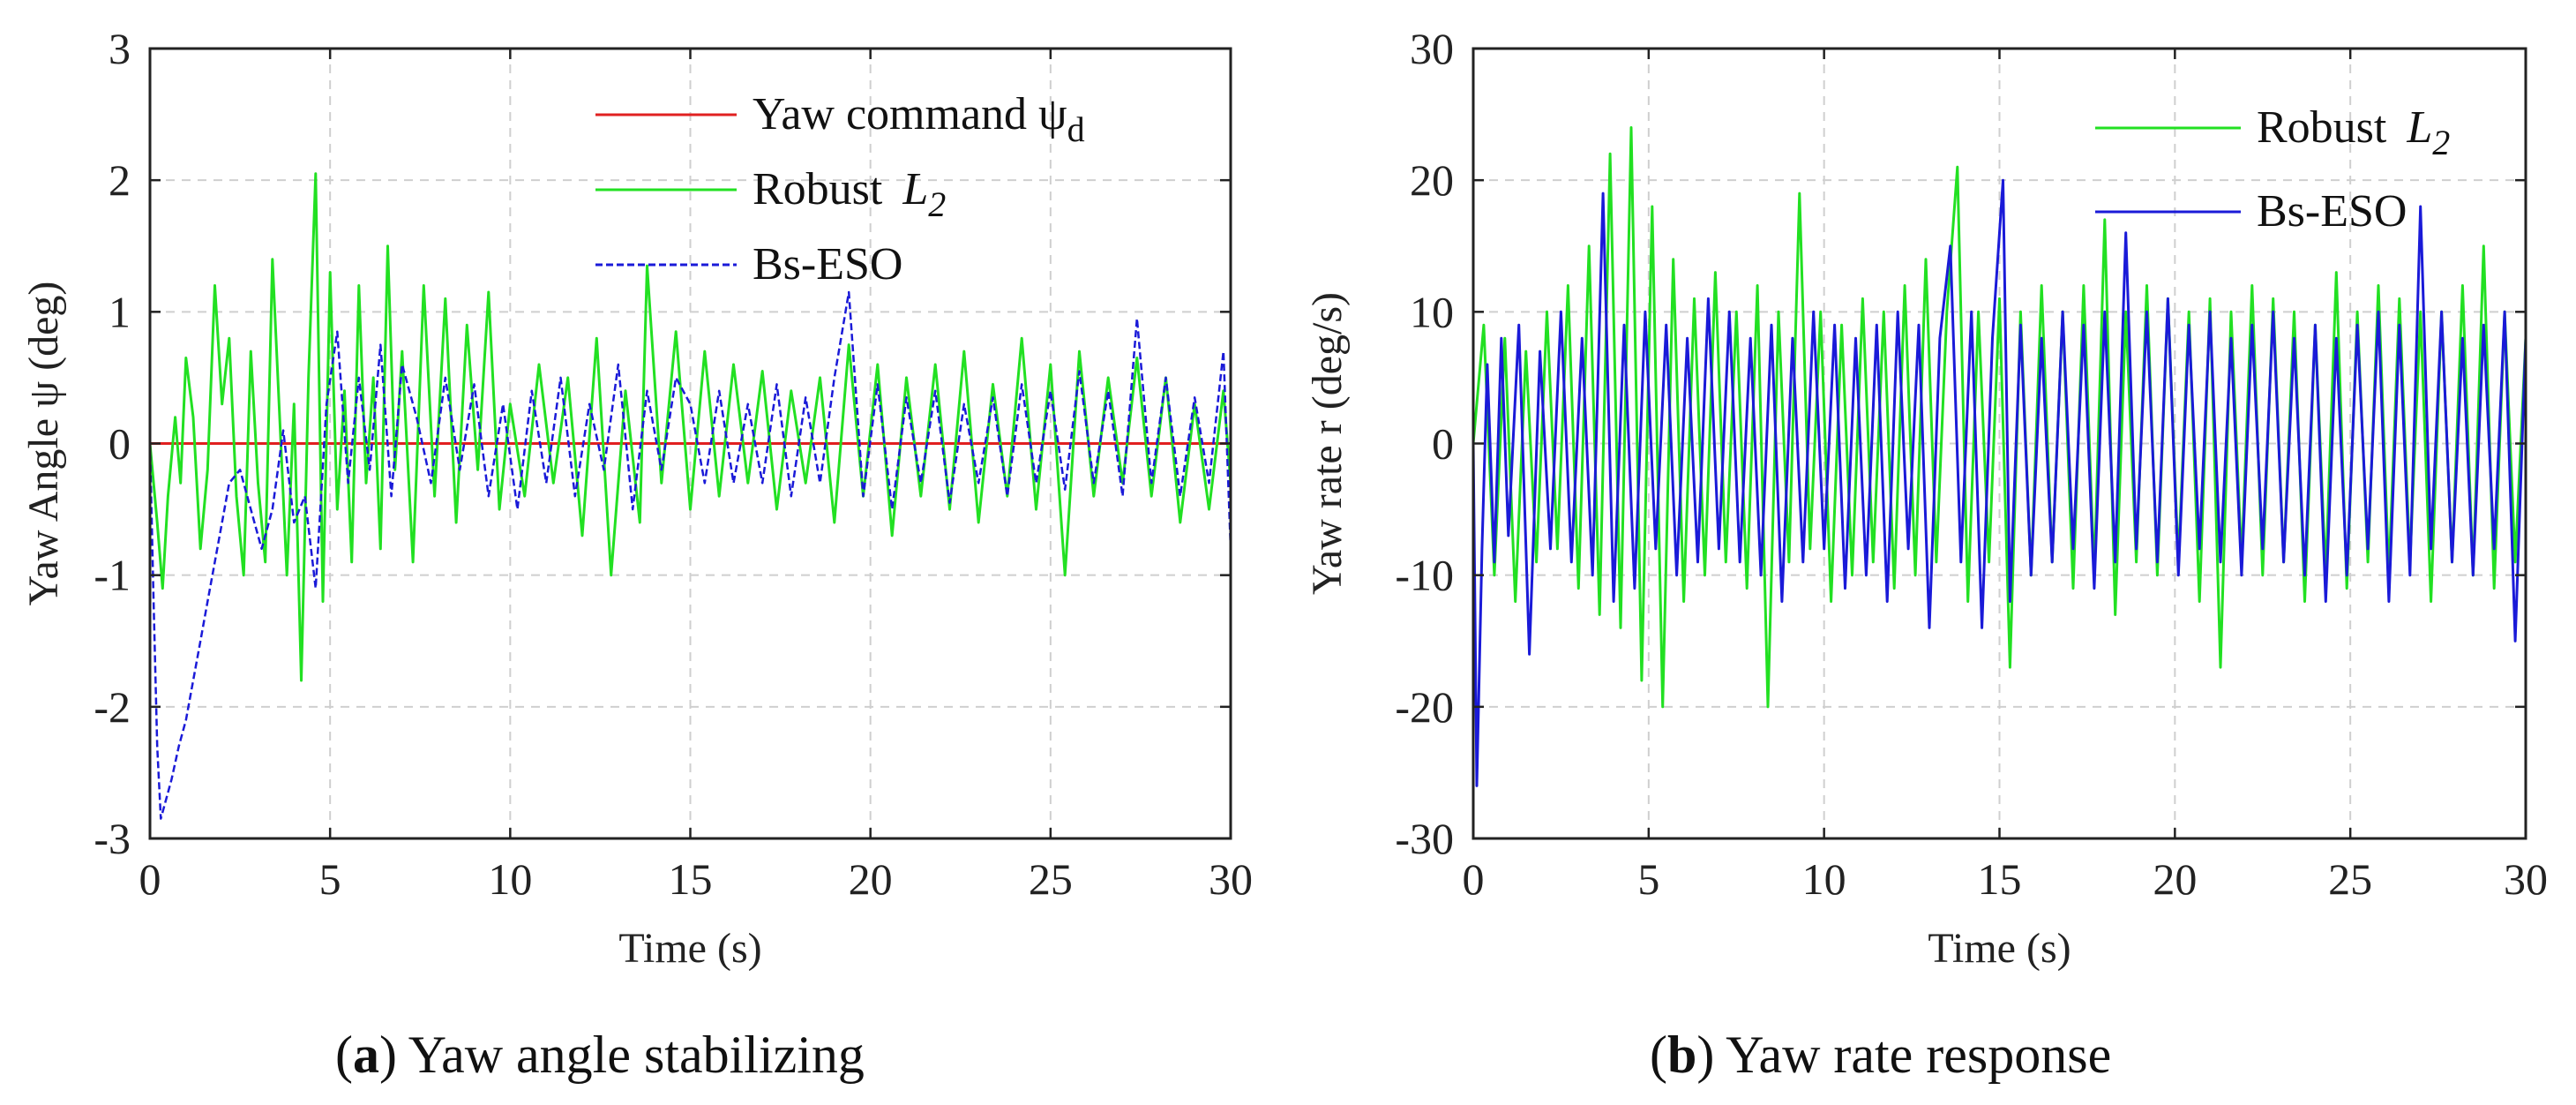 The image size is (2576, 1105). What do you see at coordinates (1328, 443) in the screenshot?
I see `y-axis-title: Yaw rate r (deg/s)` at bounding box center [1328, 443].